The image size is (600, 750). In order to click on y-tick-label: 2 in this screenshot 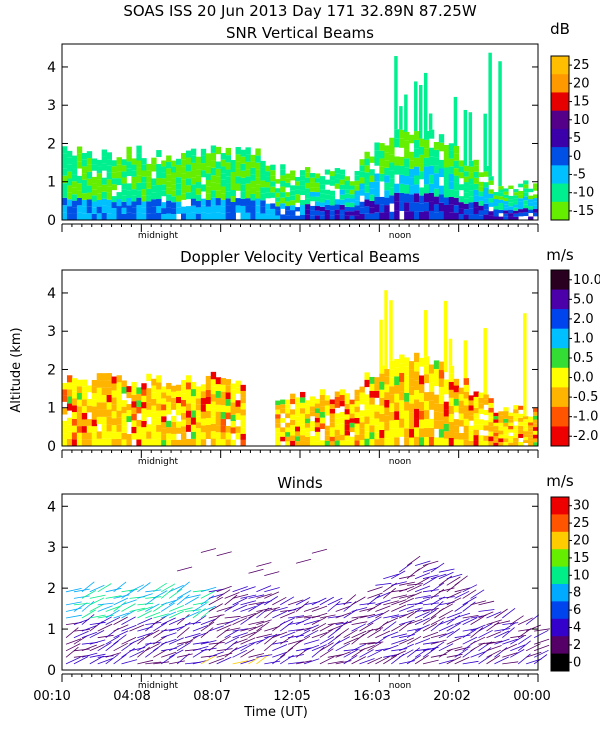, I will do `click(51, 589)`.